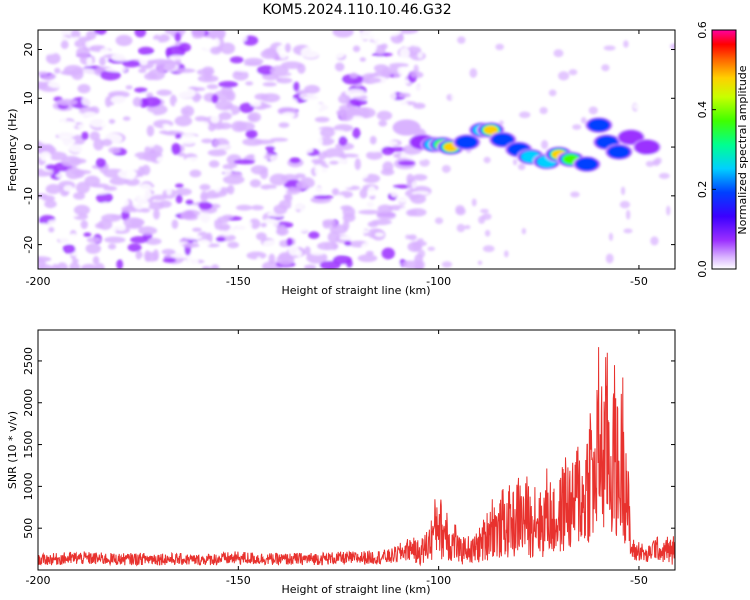  I want to click on x-tick-label: -50, so click(639, 580).